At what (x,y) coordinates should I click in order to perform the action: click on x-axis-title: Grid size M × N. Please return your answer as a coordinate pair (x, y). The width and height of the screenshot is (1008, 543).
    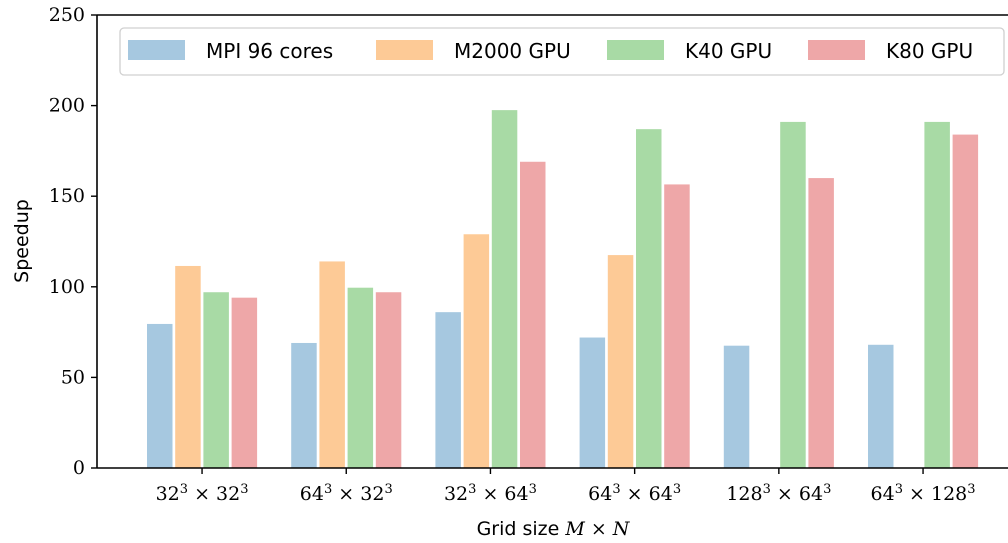
    Looking at the image, I should click on (554, 529).